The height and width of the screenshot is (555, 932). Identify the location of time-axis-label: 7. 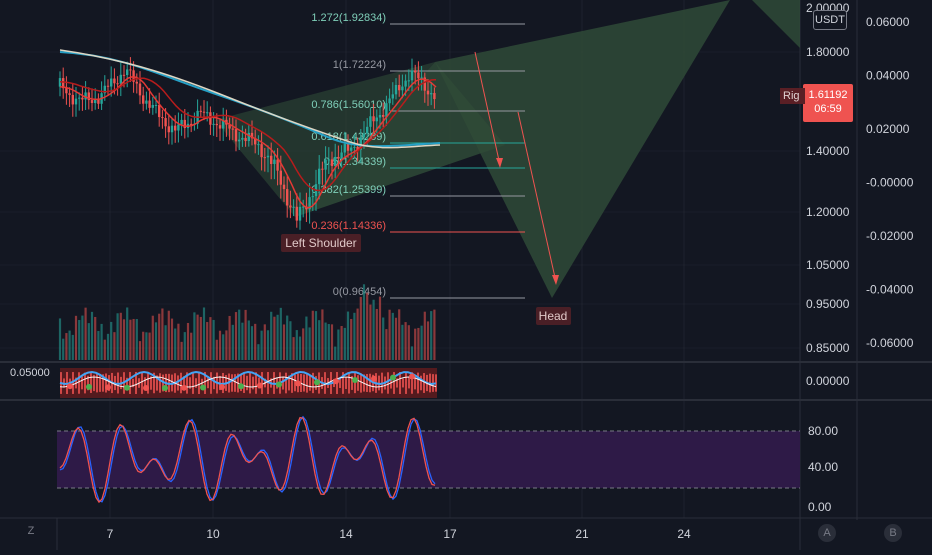
(110, 534).